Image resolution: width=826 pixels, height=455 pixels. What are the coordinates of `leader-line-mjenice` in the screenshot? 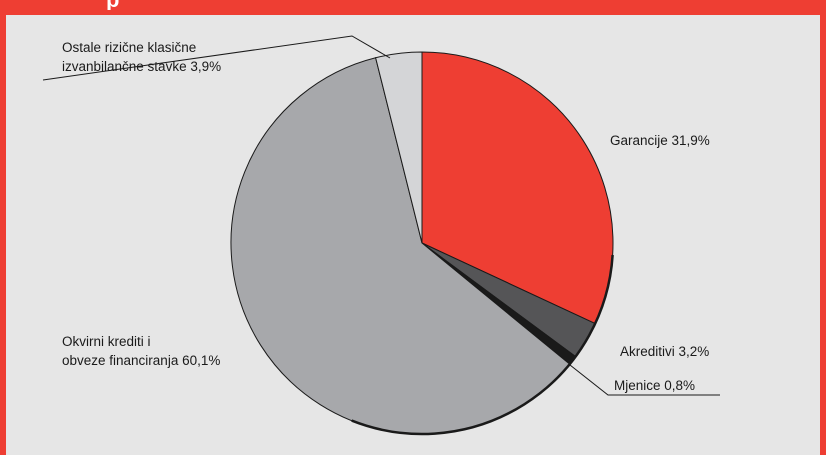 It's located at (644, 380).